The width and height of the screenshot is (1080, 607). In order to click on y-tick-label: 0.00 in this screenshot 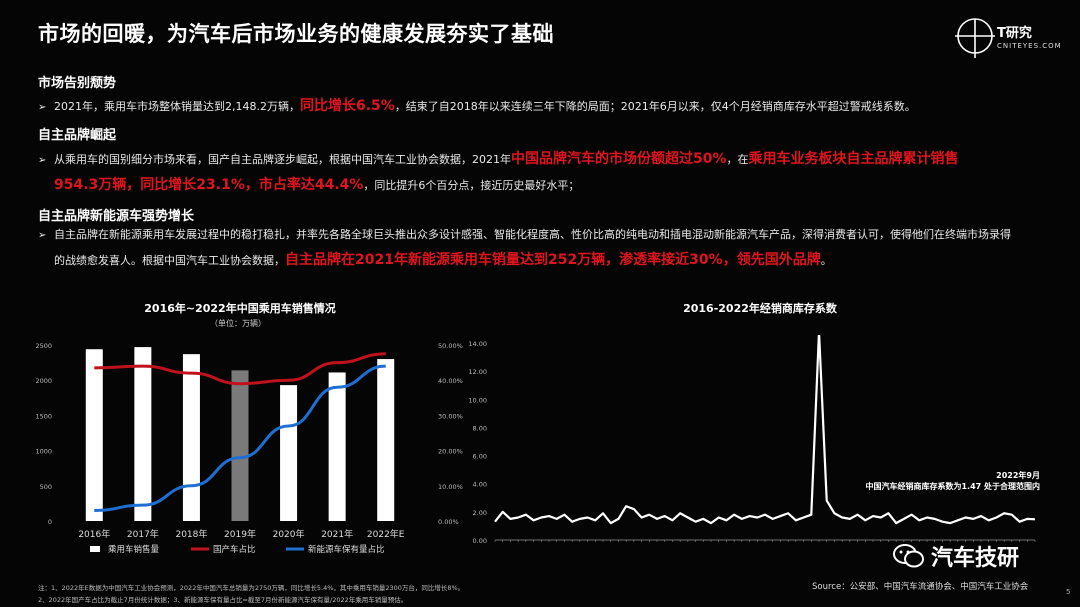, I will do `click(480, 541)`.